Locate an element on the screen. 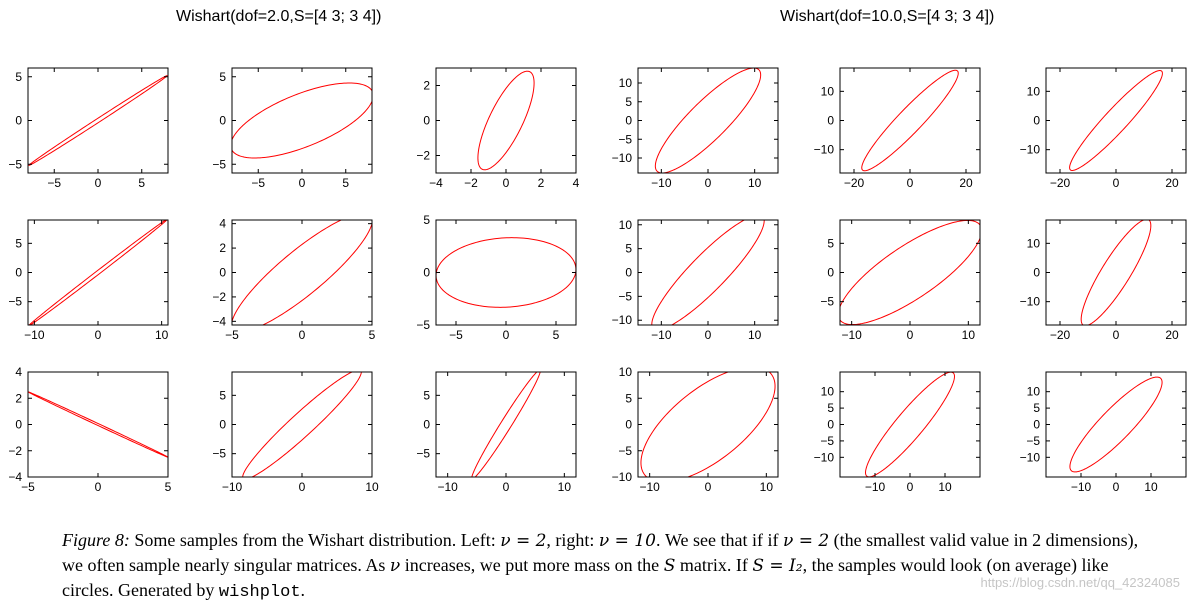 The height and width of the screenshot is (605, 1190). subplot-r2c2: −5 0 5 −4 −2 0 2 4 is located at coordinates (293, 279).